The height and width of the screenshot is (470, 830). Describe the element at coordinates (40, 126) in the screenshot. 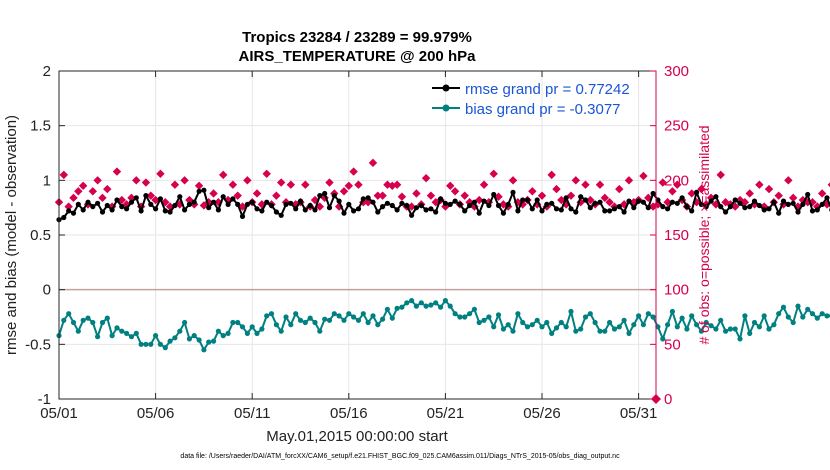

I see `y-tick-label-5: 1.5` at that location.